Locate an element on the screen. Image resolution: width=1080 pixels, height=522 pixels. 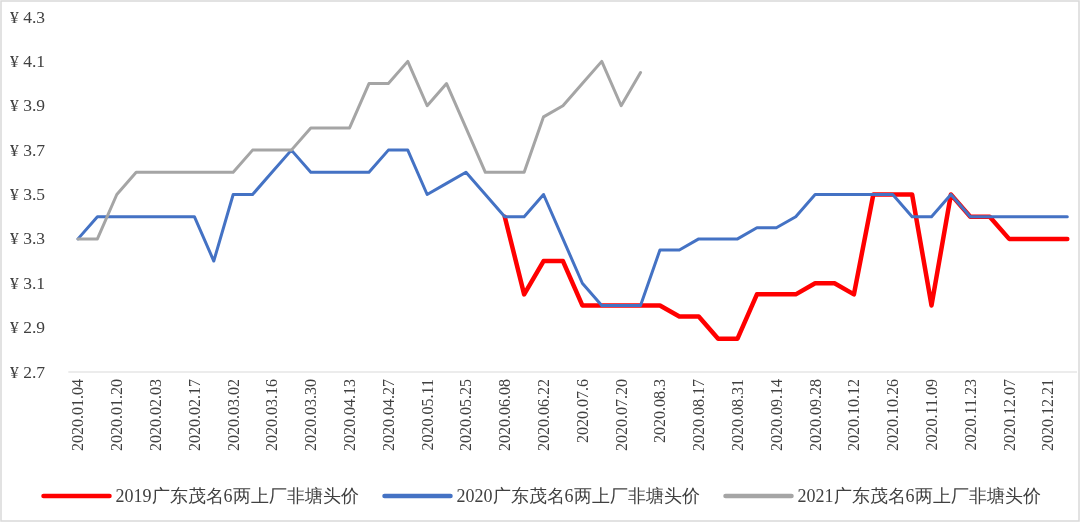
x-tick-label: 2020.03.30 is located at coordinates (311, 415).